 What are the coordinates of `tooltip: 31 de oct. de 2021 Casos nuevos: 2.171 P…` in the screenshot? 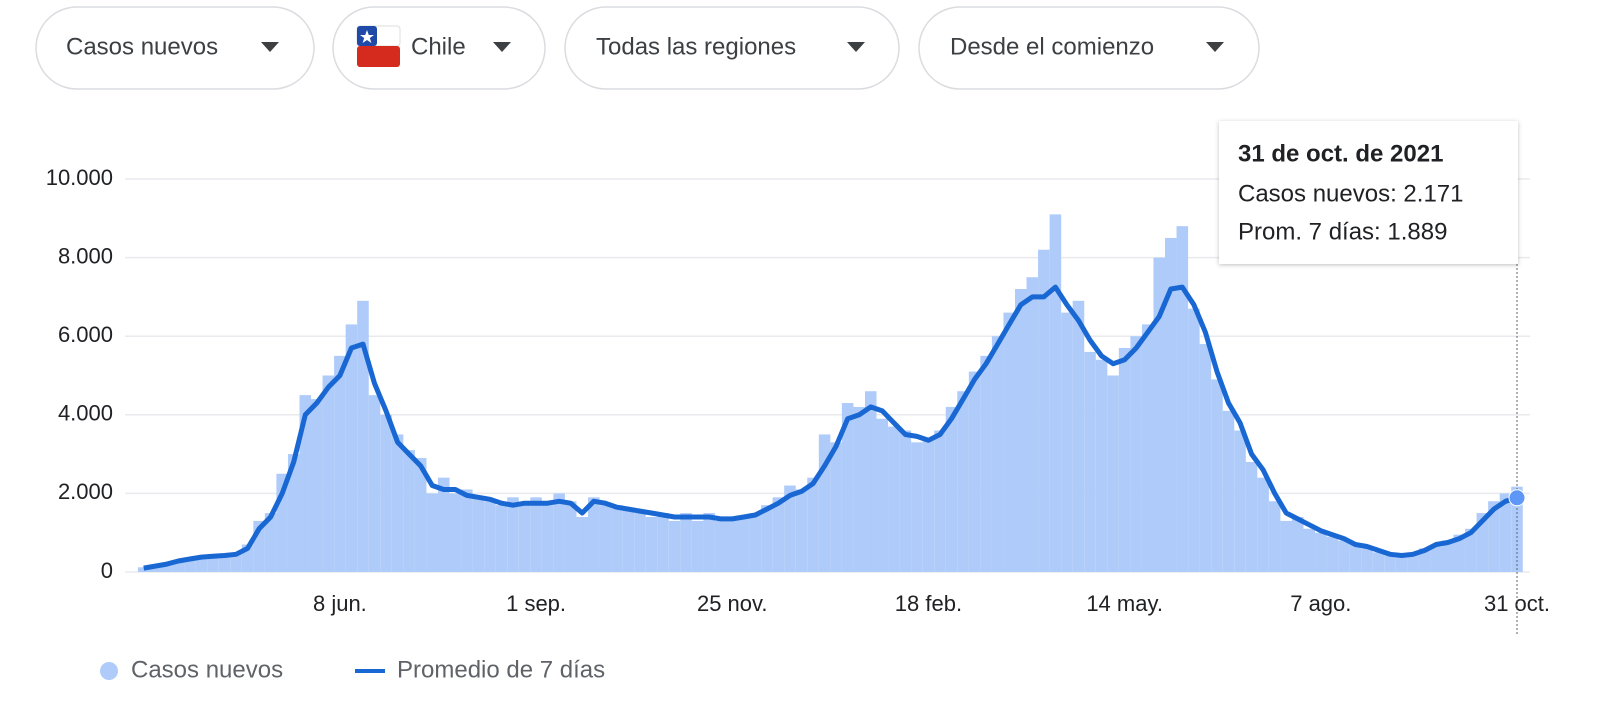 It's located at (1368, 192).